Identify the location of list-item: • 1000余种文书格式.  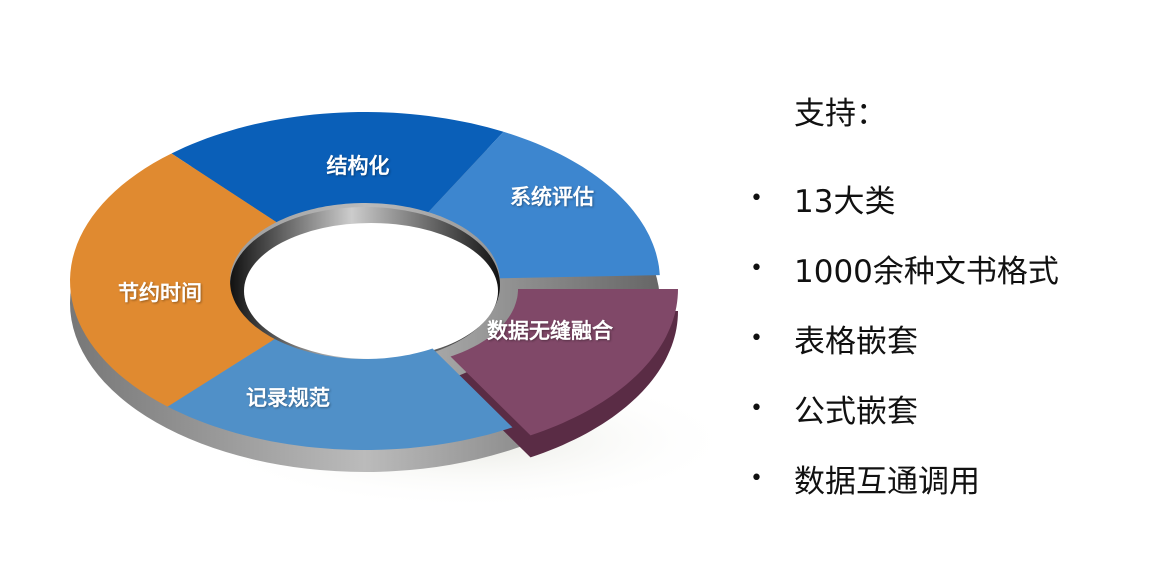
(904, 268).